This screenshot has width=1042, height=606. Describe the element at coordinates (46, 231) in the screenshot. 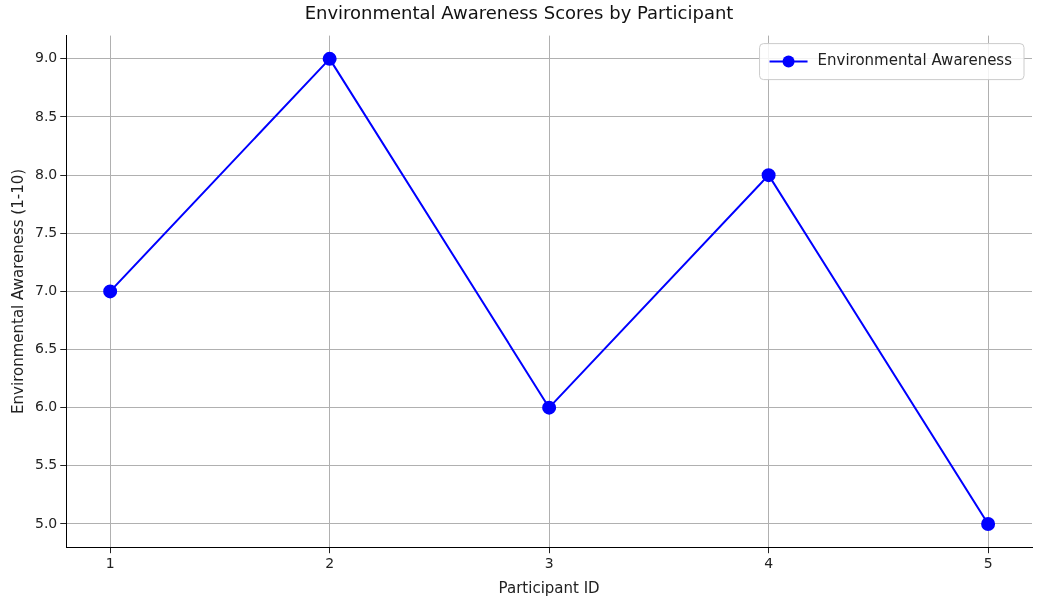

I see `y-tick-label: 7.5` at that location.